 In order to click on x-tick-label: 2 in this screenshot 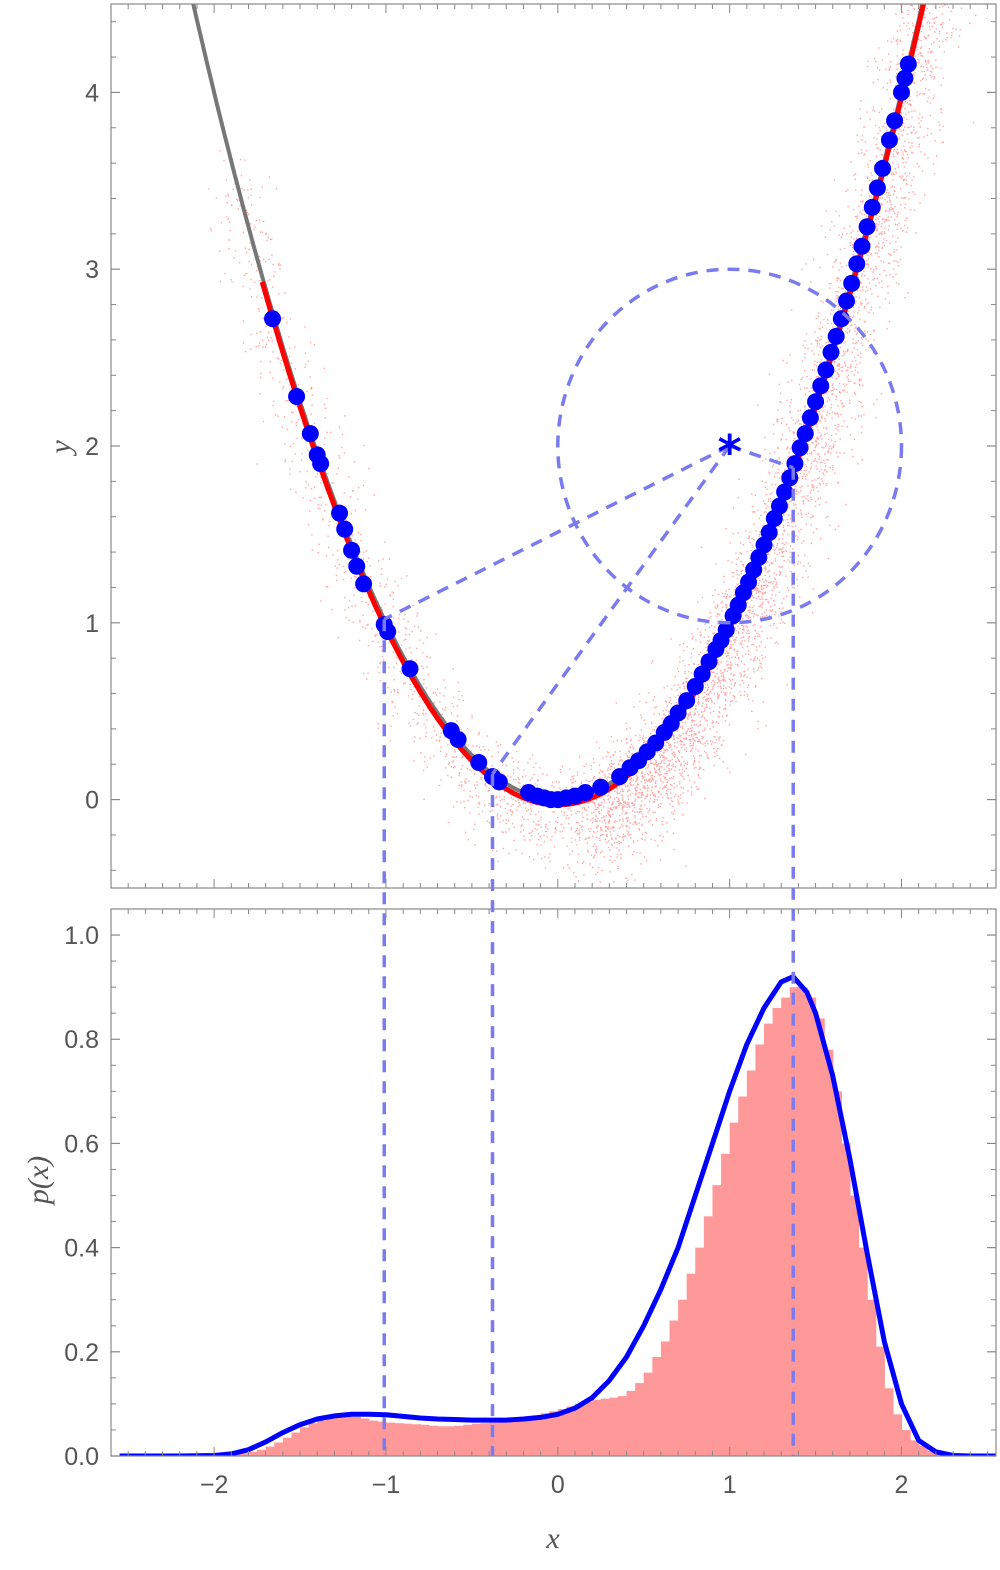, I will do `click(902, 1485)`.